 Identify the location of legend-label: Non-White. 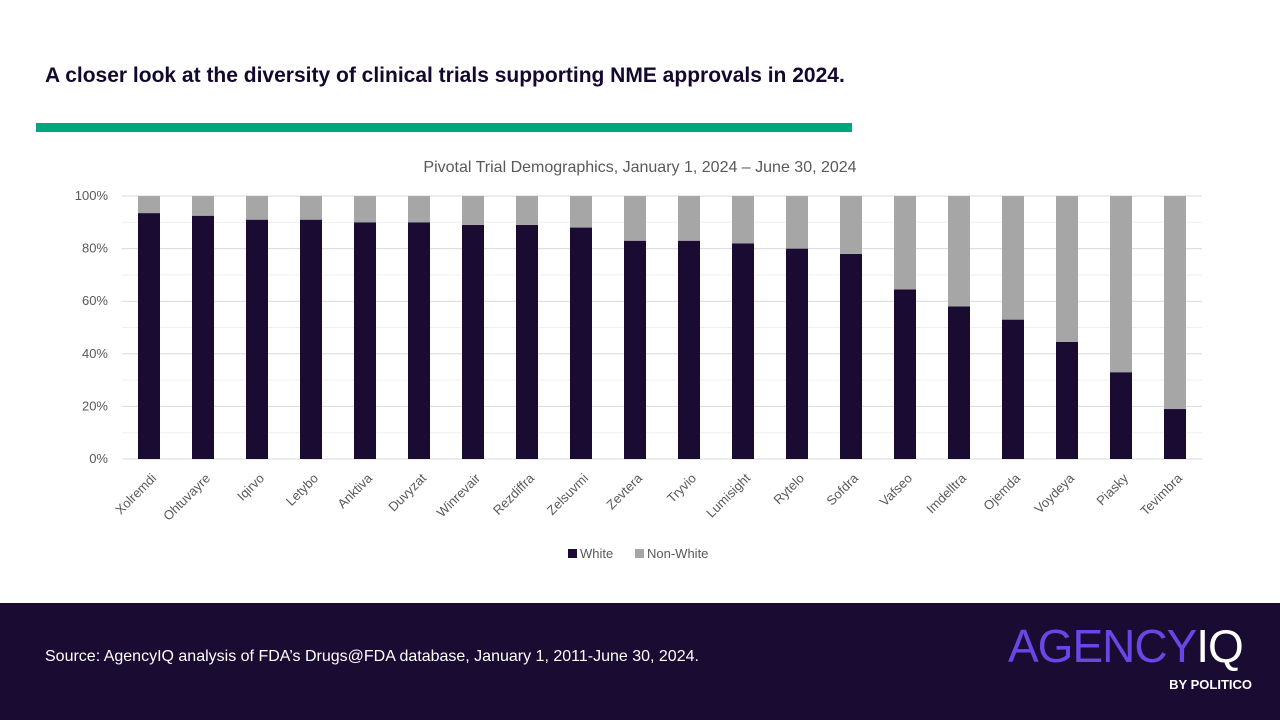
(677, 553).